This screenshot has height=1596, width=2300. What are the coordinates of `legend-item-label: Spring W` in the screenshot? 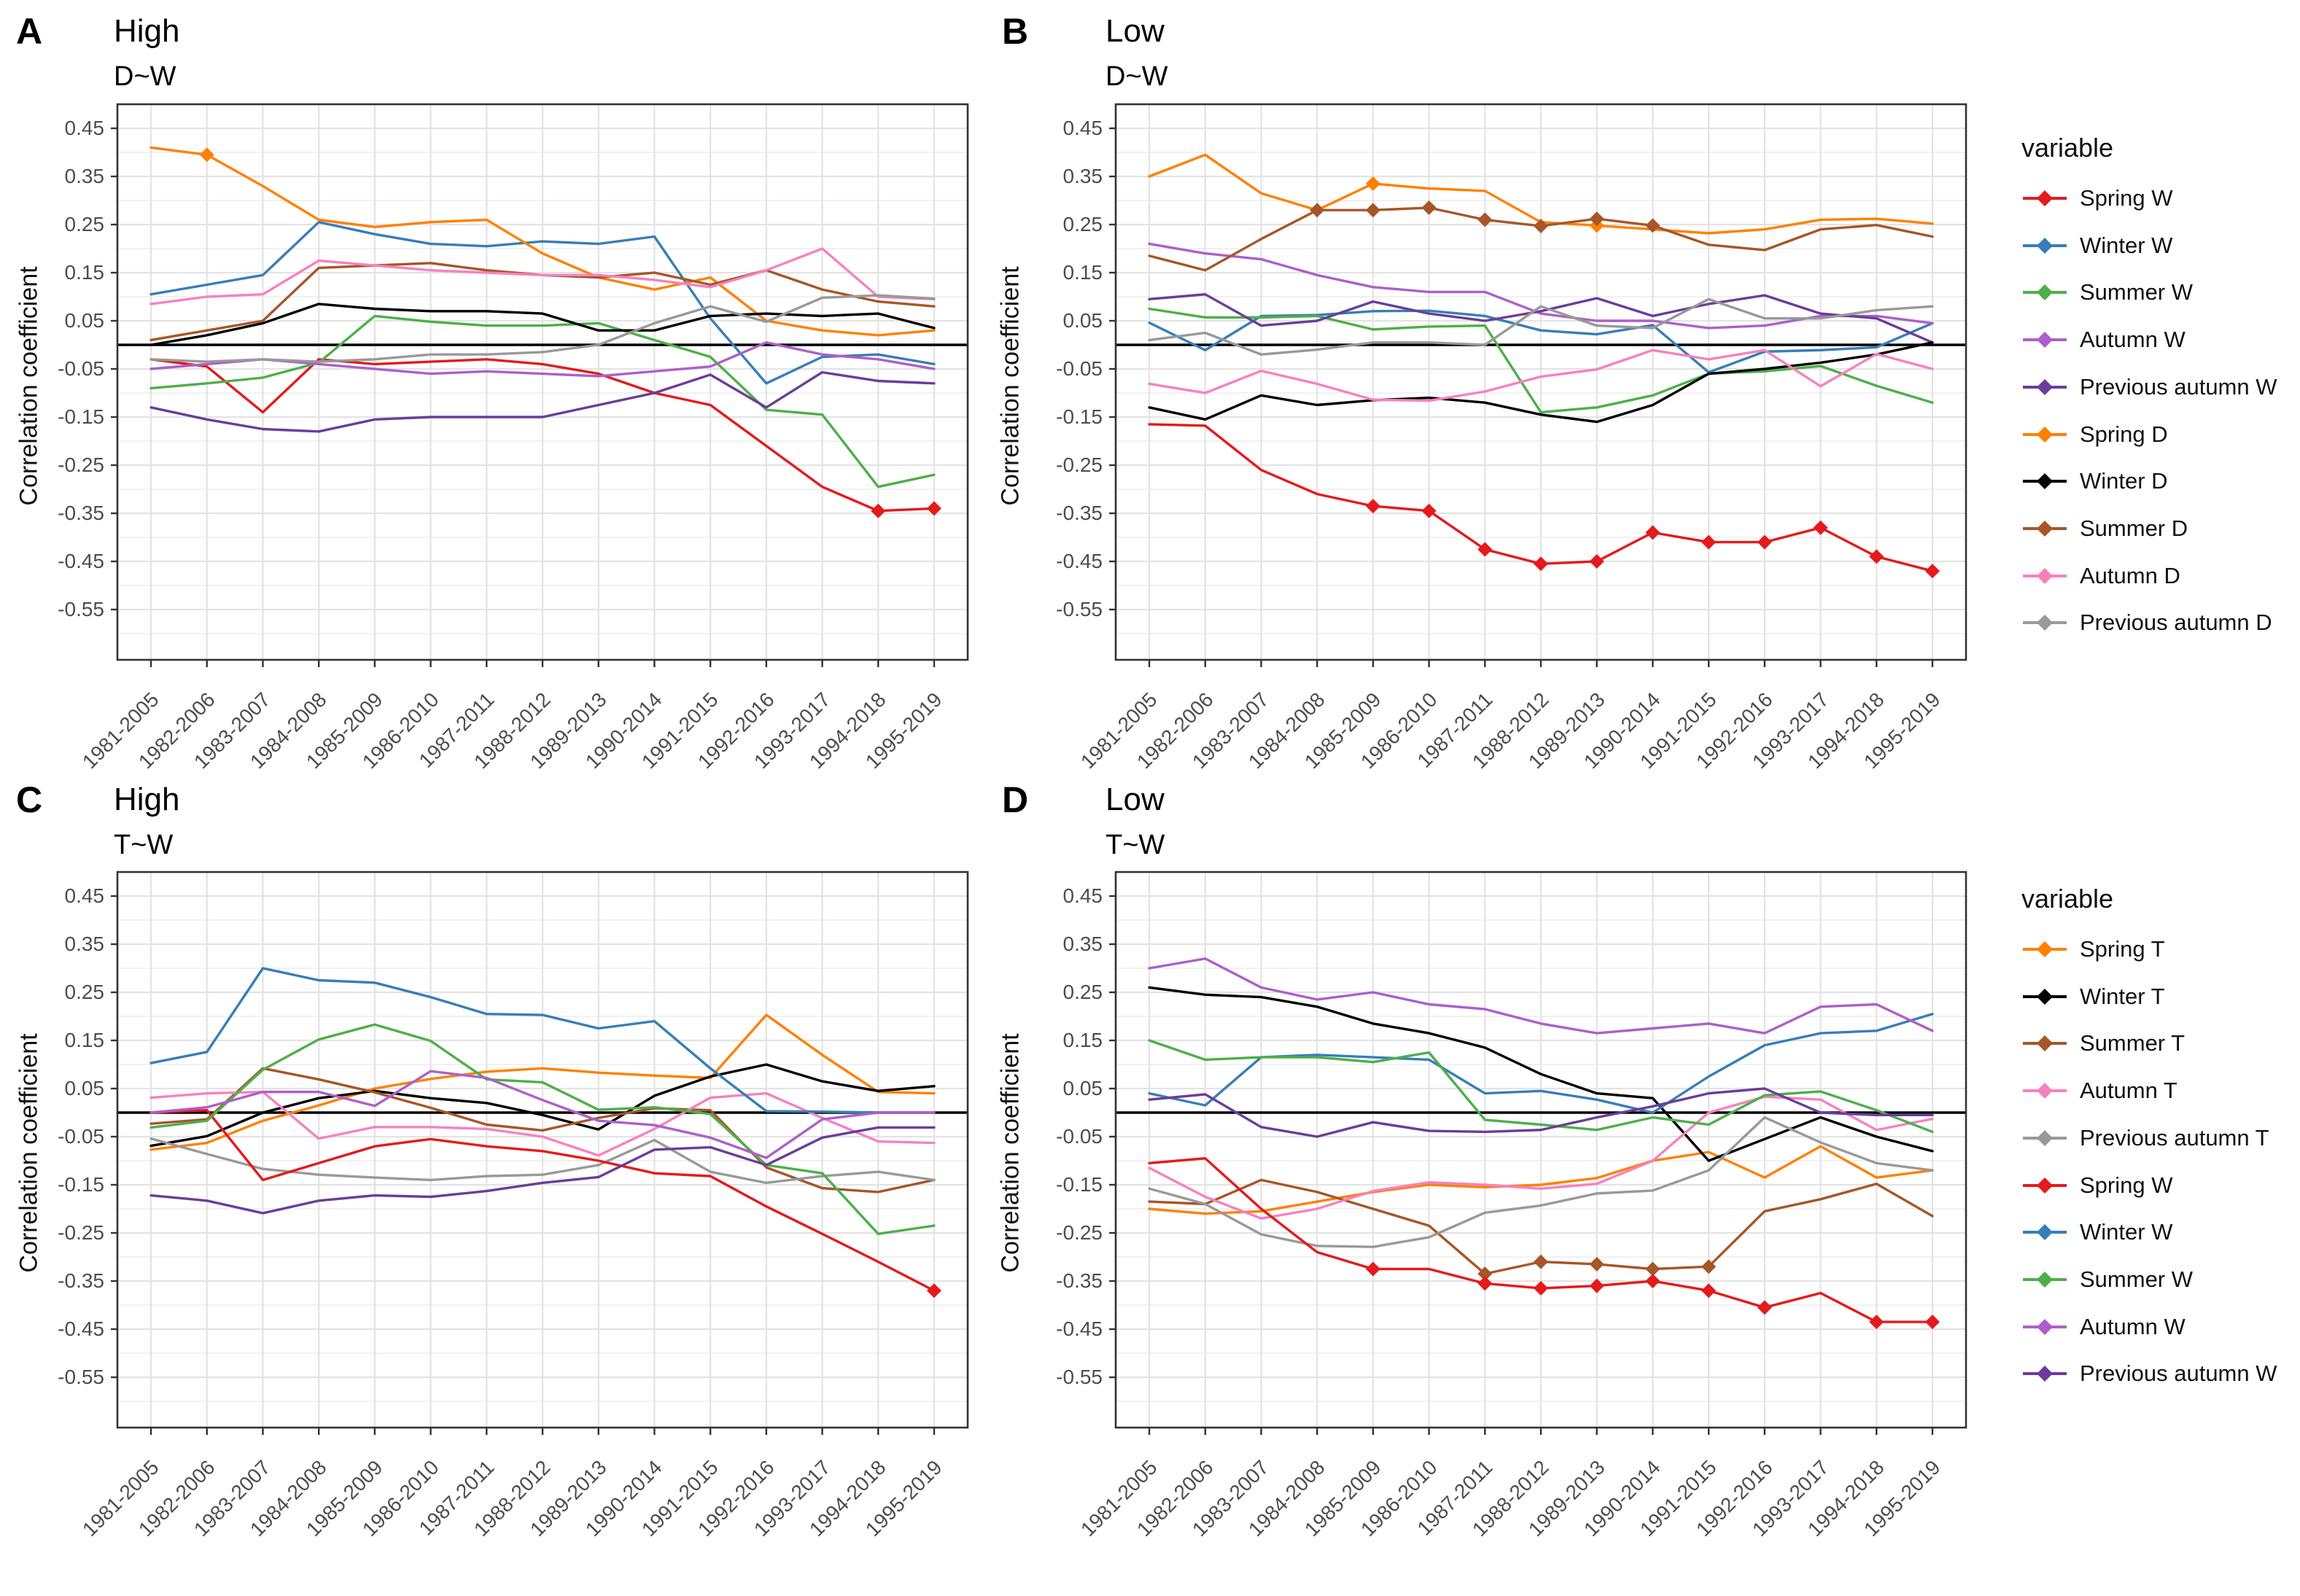 It's located at (2126, 198).